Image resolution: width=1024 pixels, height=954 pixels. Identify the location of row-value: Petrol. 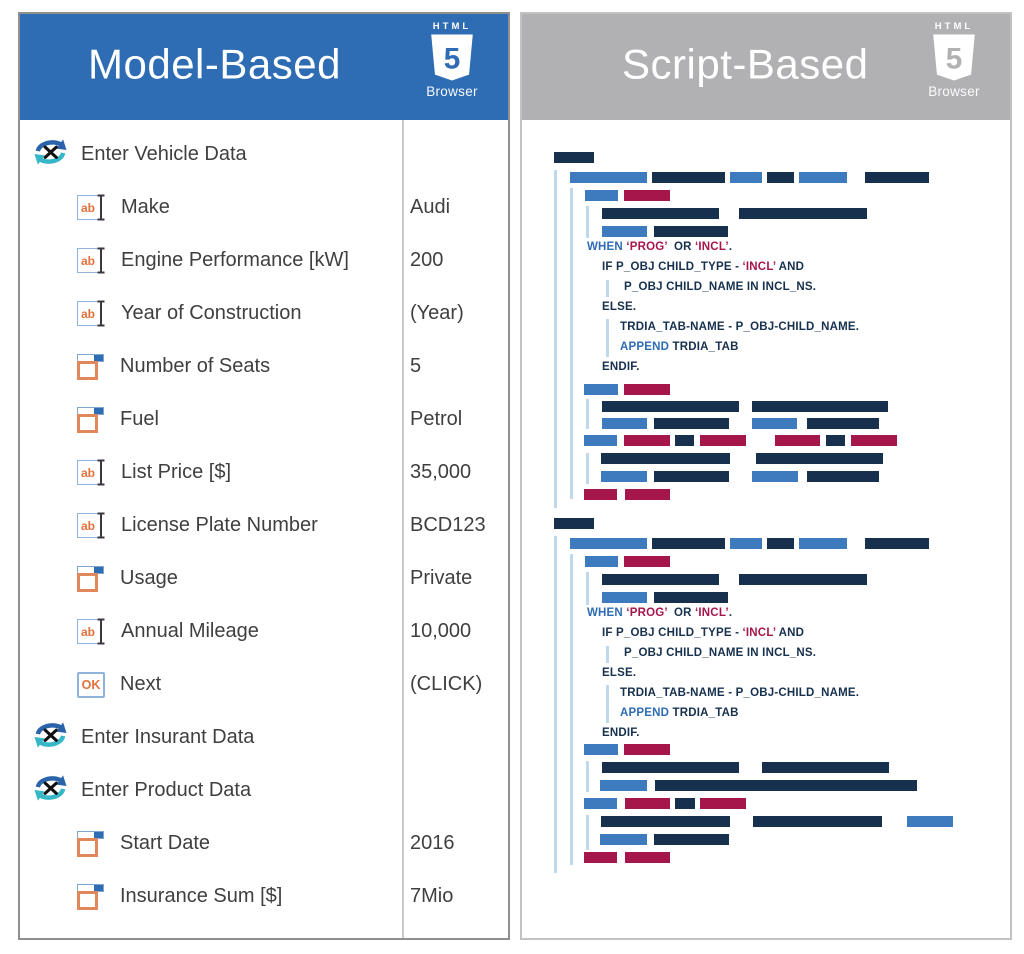
(436, 419).